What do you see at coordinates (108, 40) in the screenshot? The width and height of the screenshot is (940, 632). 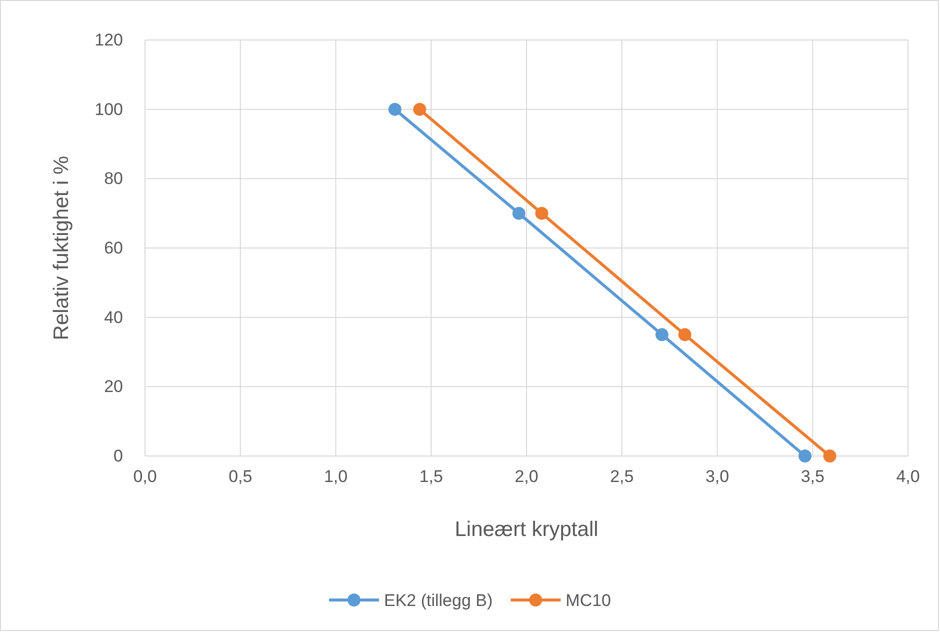 I see `y-tick-label: 120` at bounding box center [108, 40].